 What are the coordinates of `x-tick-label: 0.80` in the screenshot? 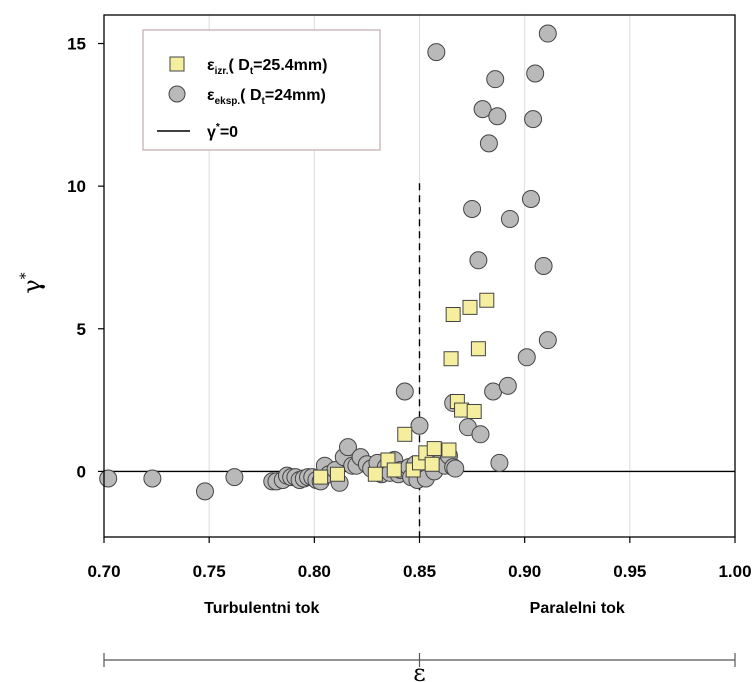 It's located at (314, 571).